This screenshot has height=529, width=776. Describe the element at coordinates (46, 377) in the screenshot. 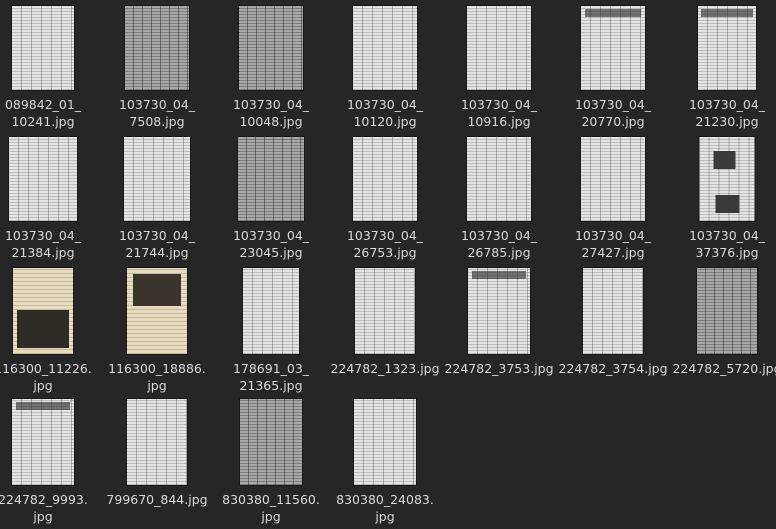

I see `file-name: 116300_11226. jpg` at that location.